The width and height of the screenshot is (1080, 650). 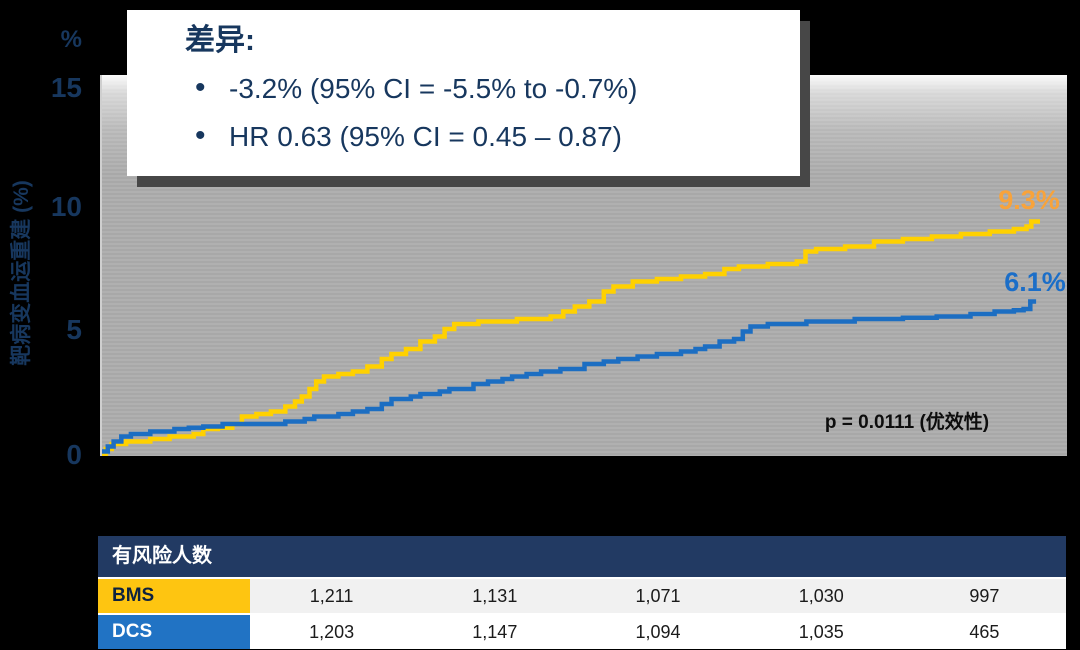 What do you see at coordinates (66, 87) in the screenshot?
I see `y-tick-15: 15` at bounding box center [66, 87].